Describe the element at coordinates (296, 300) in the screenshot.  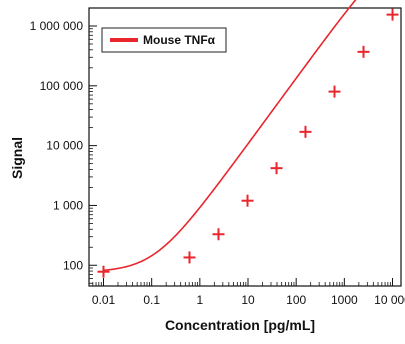
I see `x-tick-label: 100` at that location.